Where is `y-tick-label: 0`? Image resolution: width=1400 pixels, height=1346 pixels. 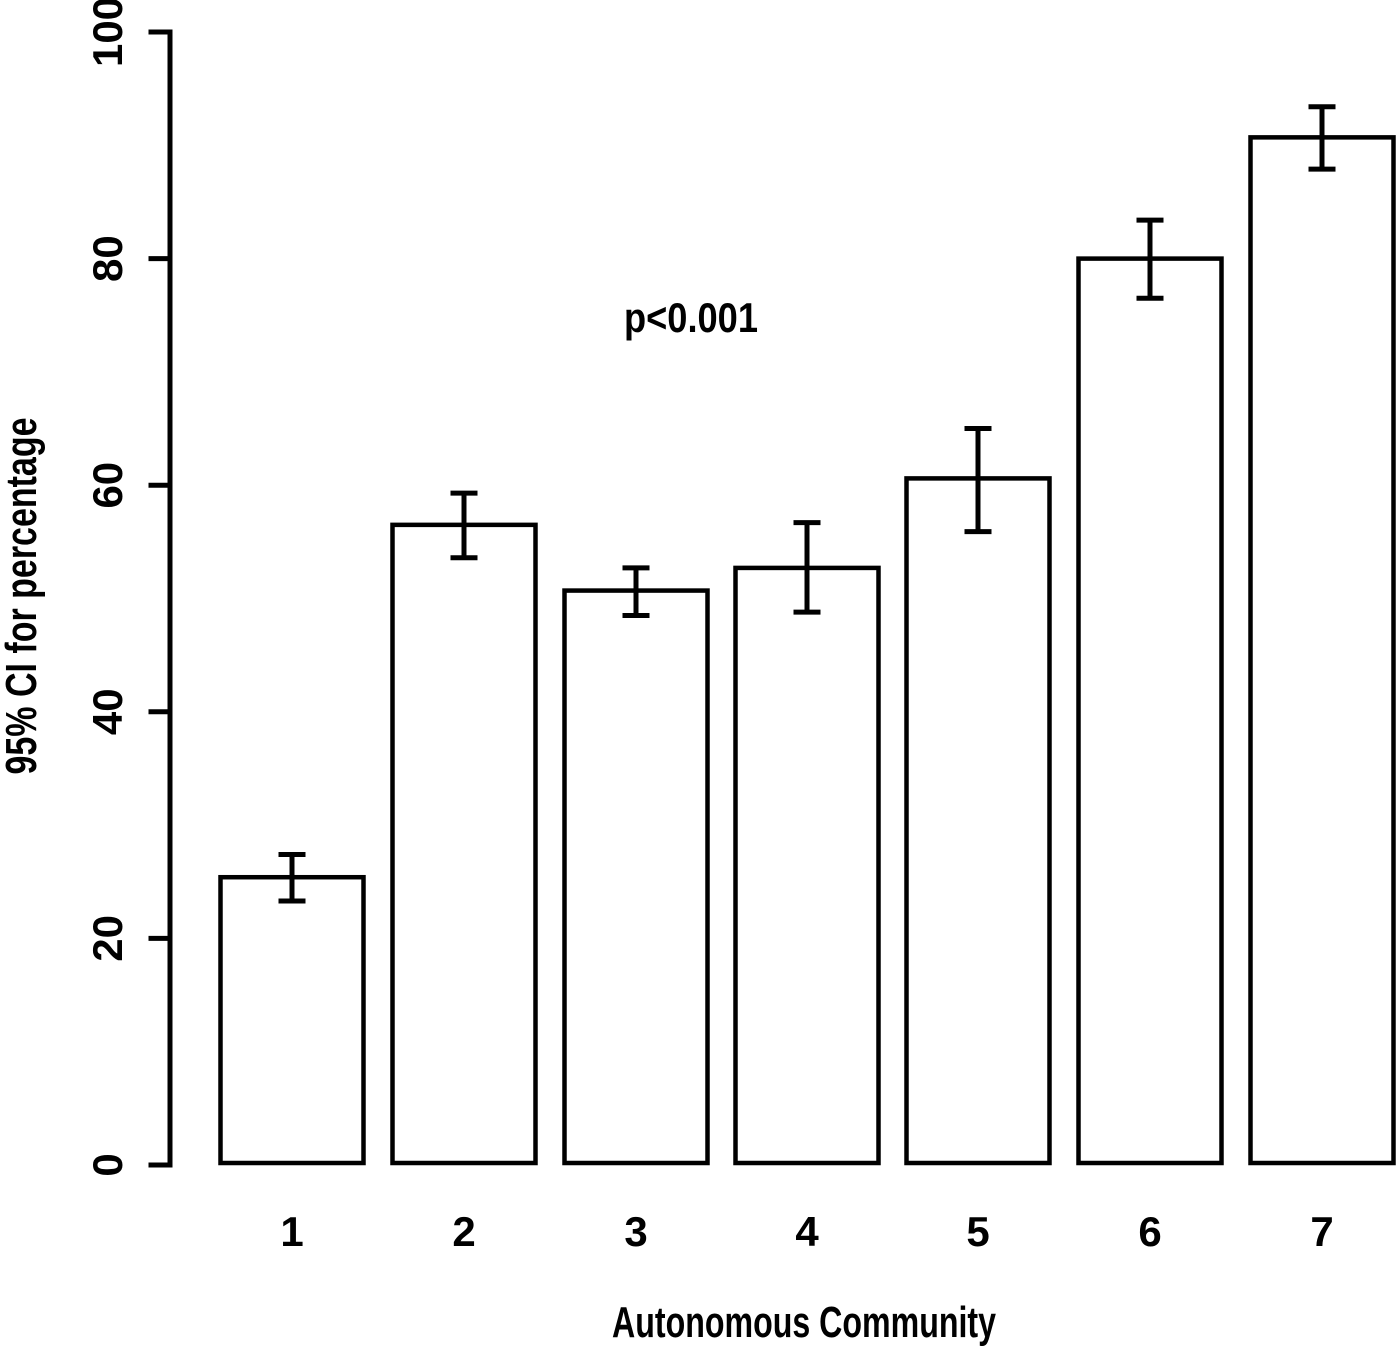
y-tick-label: 0 is located at coordinates (107, 1164).